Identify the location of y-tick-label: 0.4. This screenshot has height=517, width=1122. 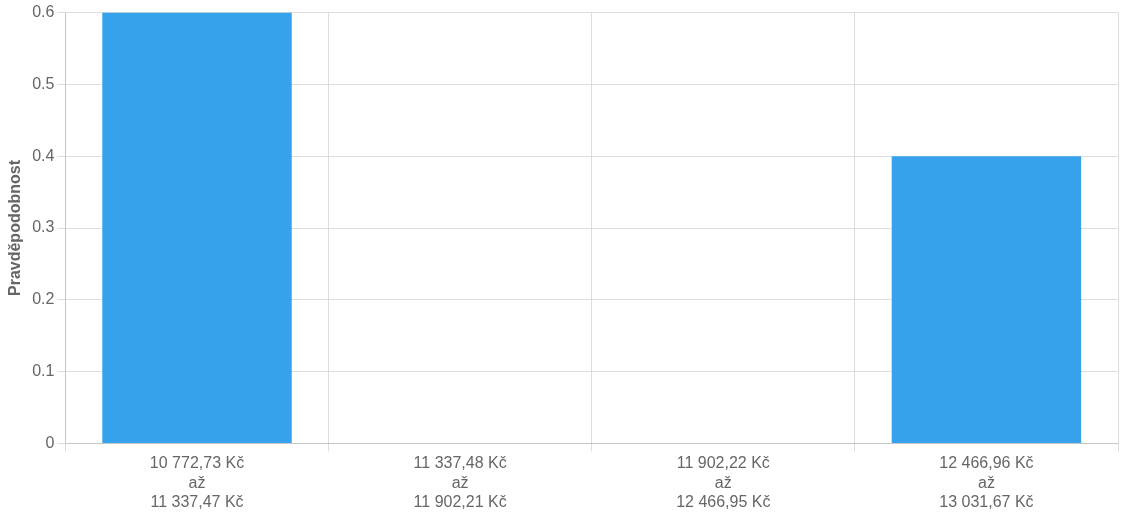
(43, 155).